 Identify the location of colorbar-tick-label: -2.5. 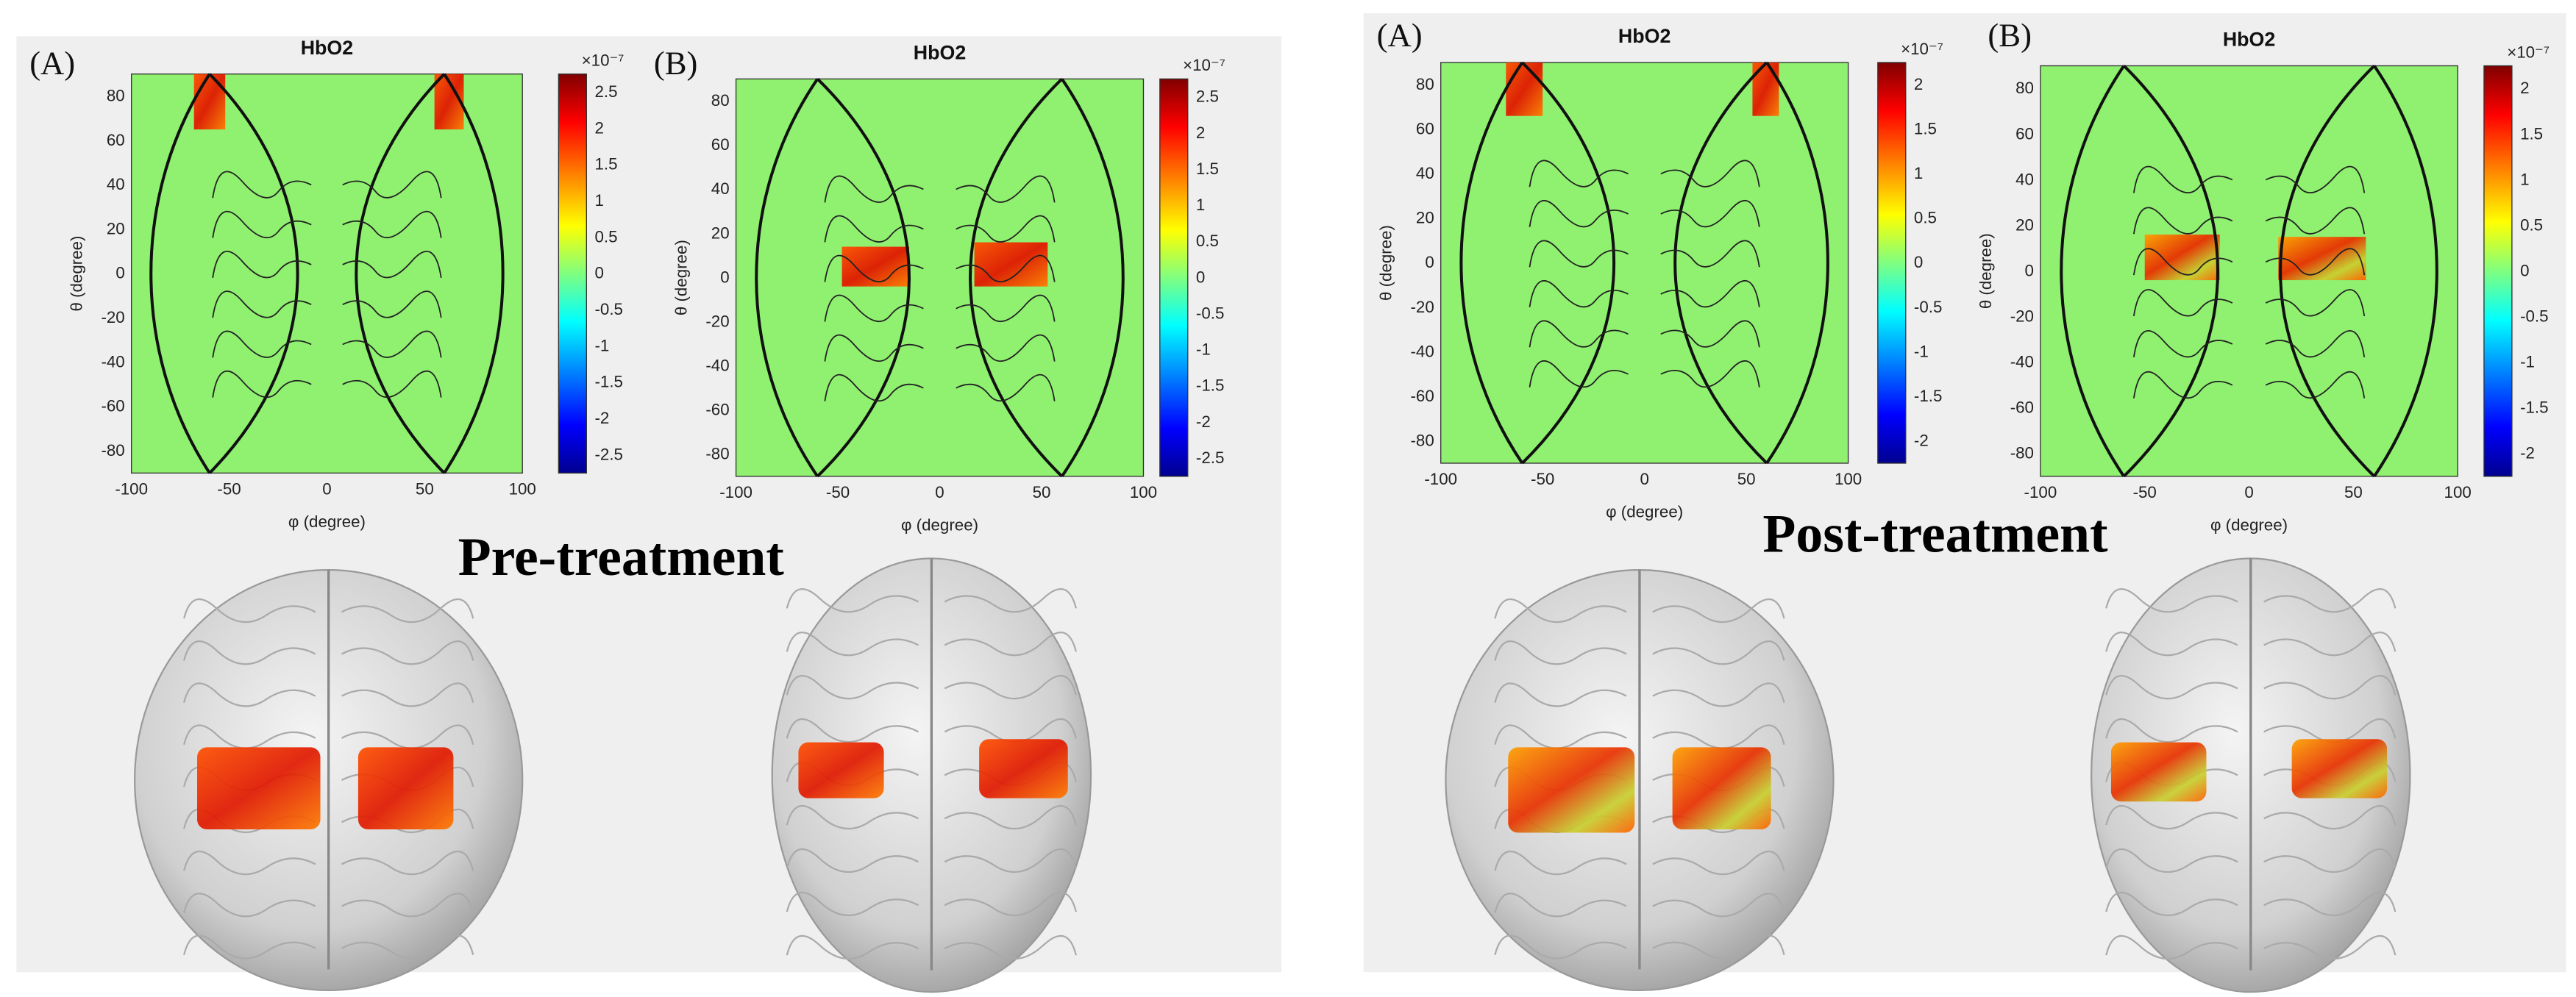
(1210, 458).